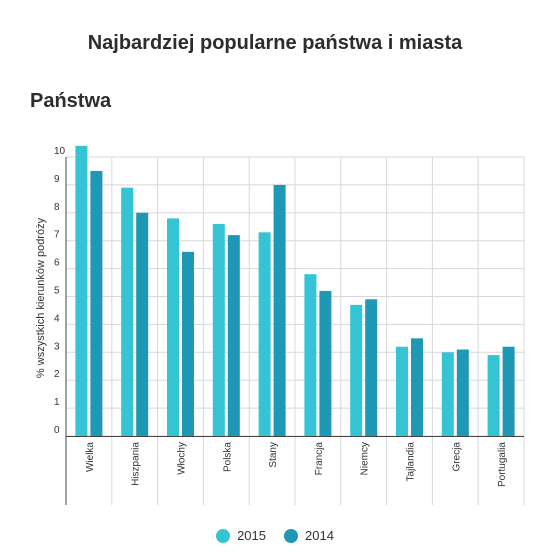  What do you see at coordinates (508, 391) in the screenshot?
I see `bar-2014-portugalia` at bounding box center [508, 391].